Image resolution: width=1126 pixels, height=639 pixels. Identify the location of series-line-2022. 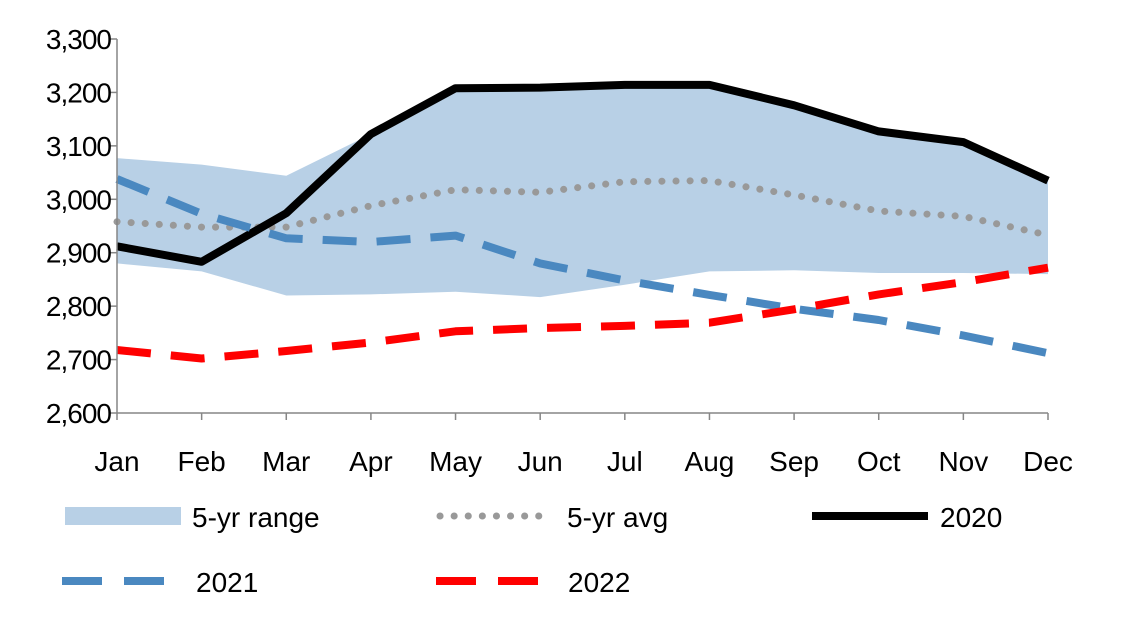
(582, 313).